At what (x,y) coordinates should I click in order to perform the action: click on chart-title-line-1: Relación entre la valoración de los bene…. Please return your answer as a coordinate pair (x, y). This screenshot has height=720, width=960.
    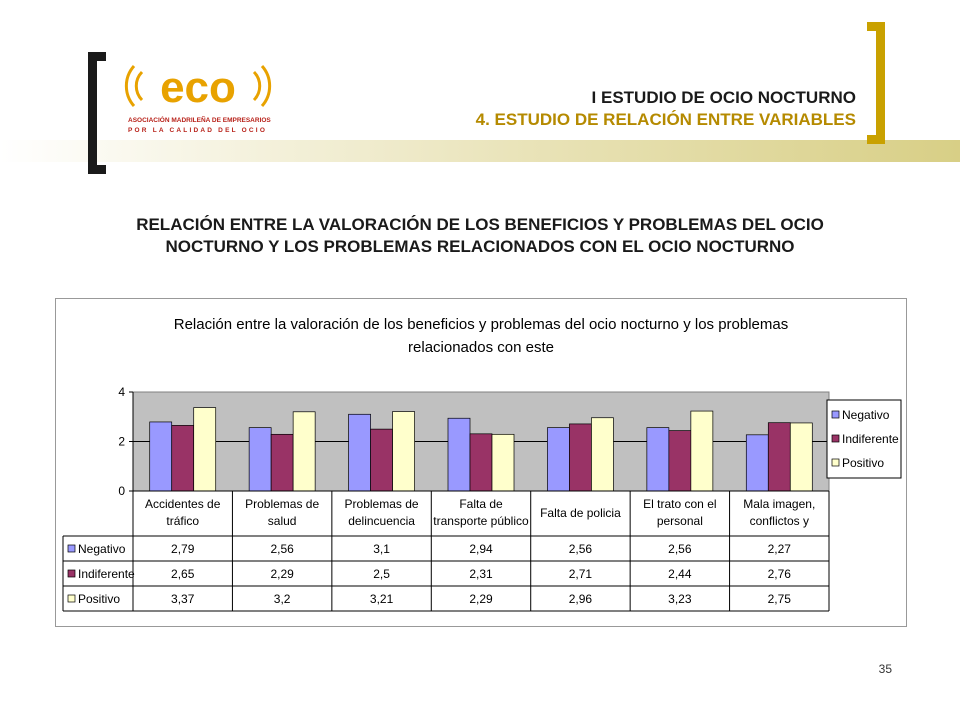
    Looking at the image, I should click on (481, 324).